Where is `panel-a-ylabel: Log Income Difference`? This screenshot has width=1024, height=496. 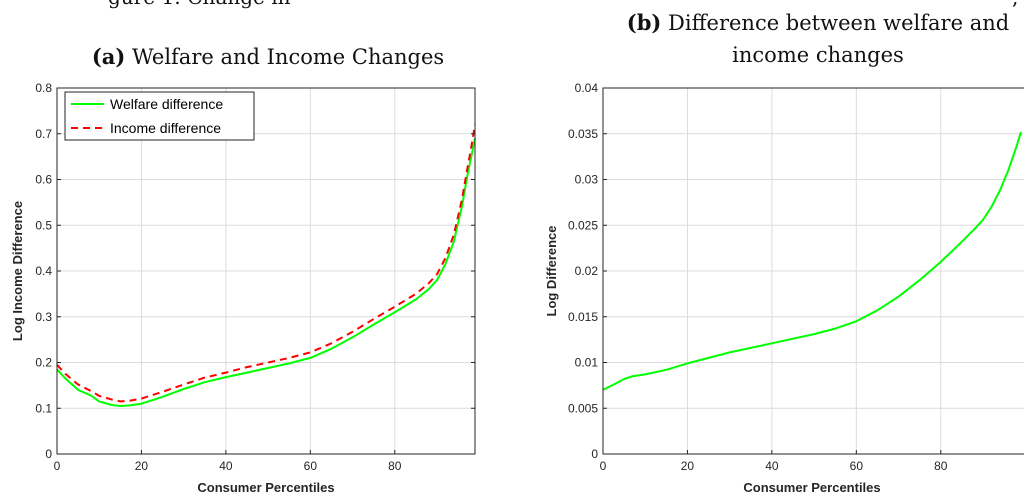
panel-a-ylabel: Log Income Difference is located at coordinates (17, 271).